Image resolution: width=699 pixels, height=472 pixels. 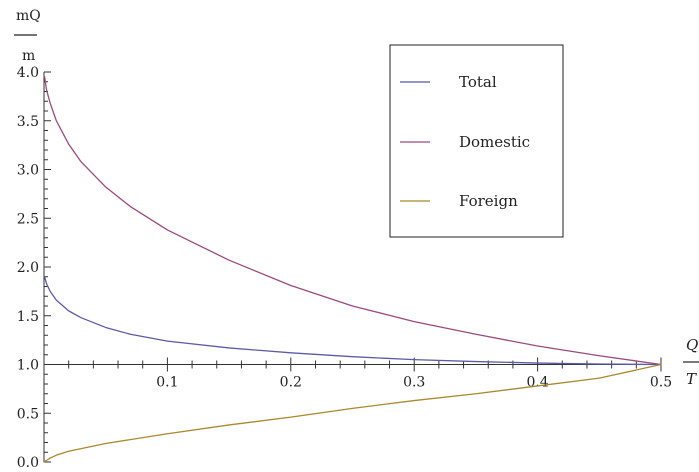 I want to click on x-ticks: 0.1 0.2 0.3 0.4 0.5, so click(x=370, y=374).